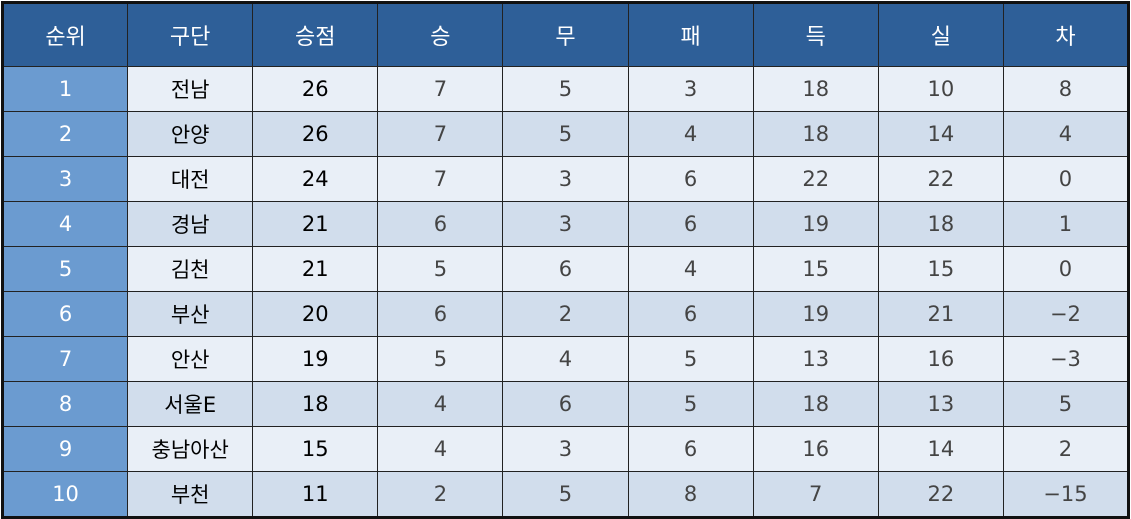 The width and height of the screenshot is (1131, 519). I want to click on cell-goals-against: 18, so click(940, 224).